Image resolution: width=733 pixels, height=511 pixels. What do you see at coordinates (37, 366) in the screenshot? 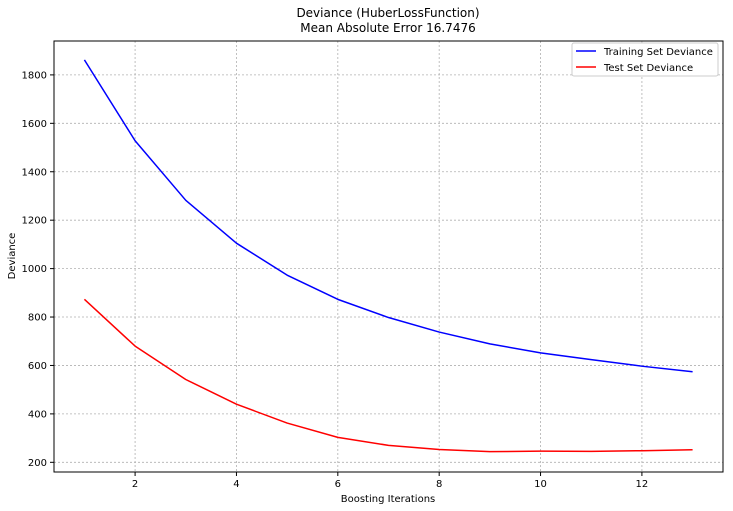
I see `y-tick-label: 600` at bounding box center [37, 366].